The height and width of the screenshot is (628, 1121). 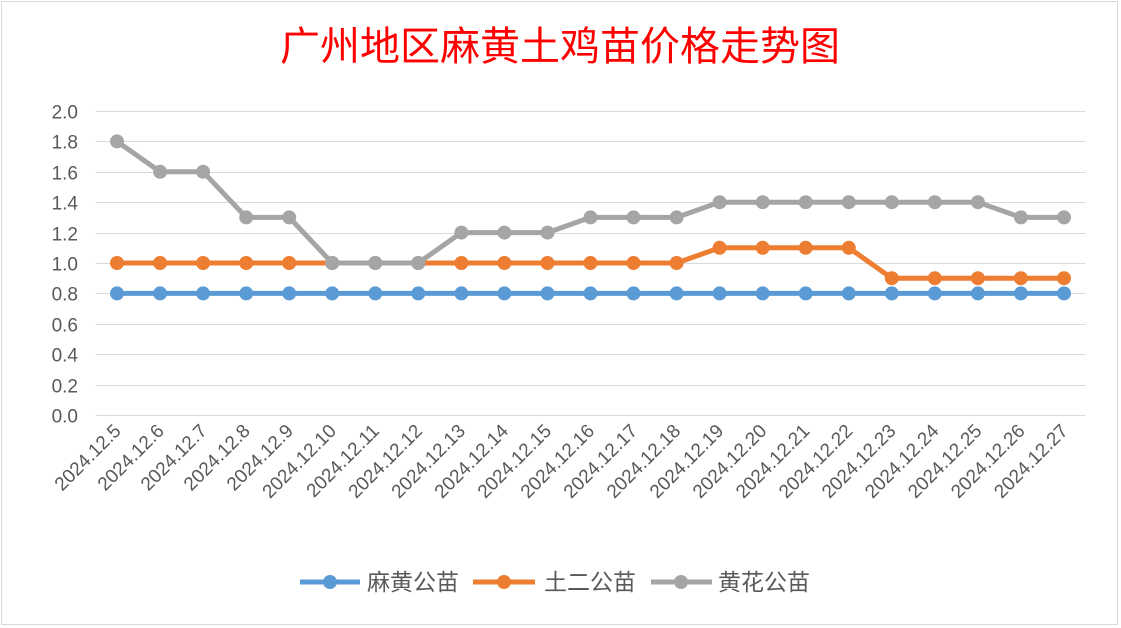 I want to click on y-tick-label: 0.0, so click(x=65, y=417).